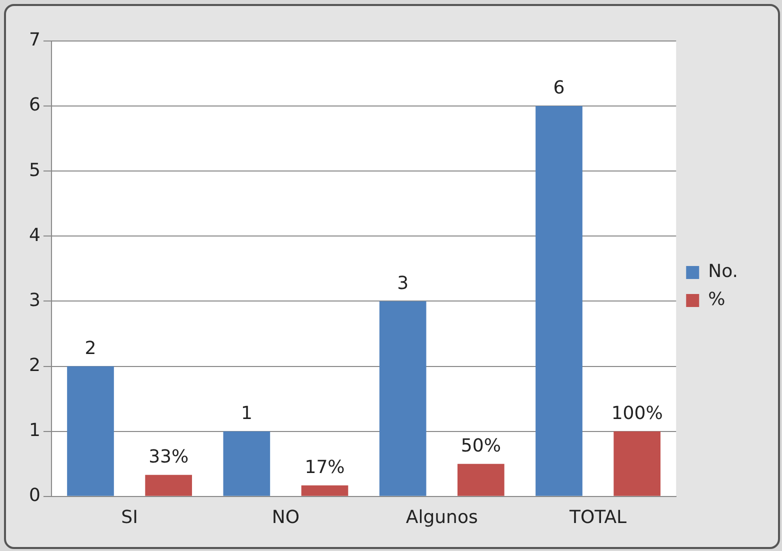 Image resolution: width=782 pixels, height=551 pixels. Describe the element at coordinates (559, 88) in the screenshot. I see `data-label: 6` at that location.